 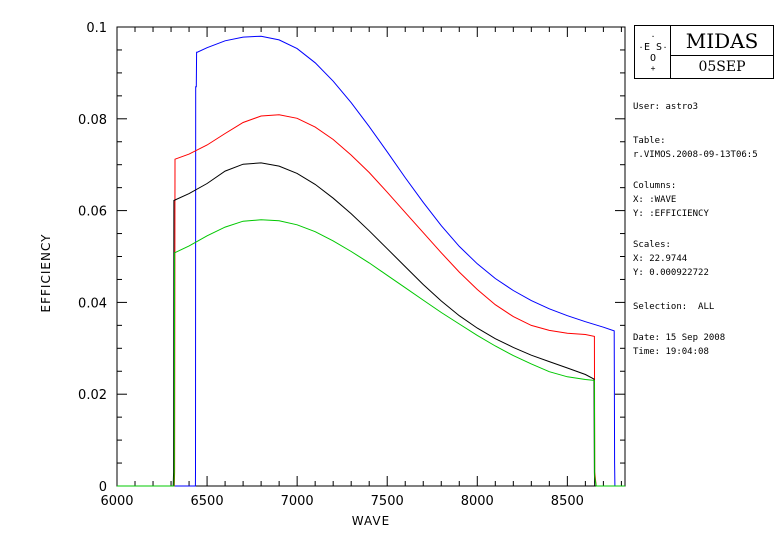 What do you see at coordinates (92, 120) in the screenshot?
I see `y-tick-label: 0.08` at bounding box center [92, 120].